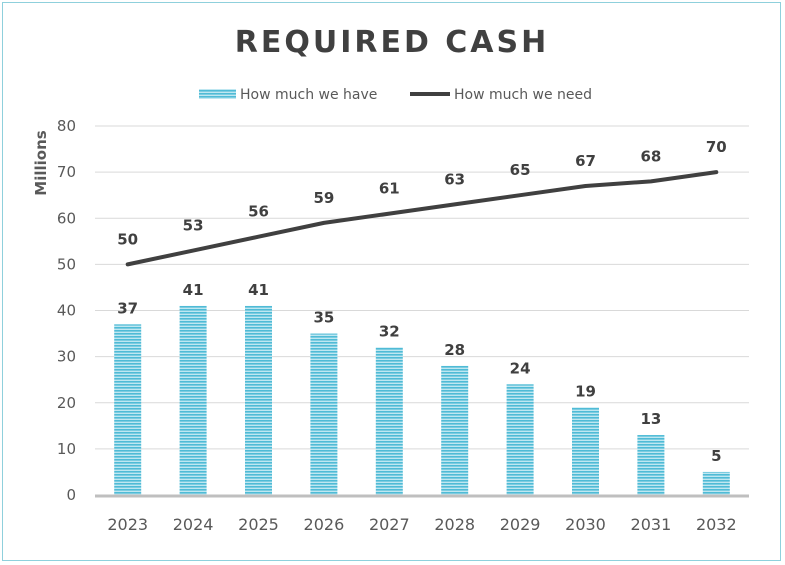  What do you see at coordinates (650, 419) in the screenshot?
I see `bar-label-2031: 13` at bounding box center [650, 419].